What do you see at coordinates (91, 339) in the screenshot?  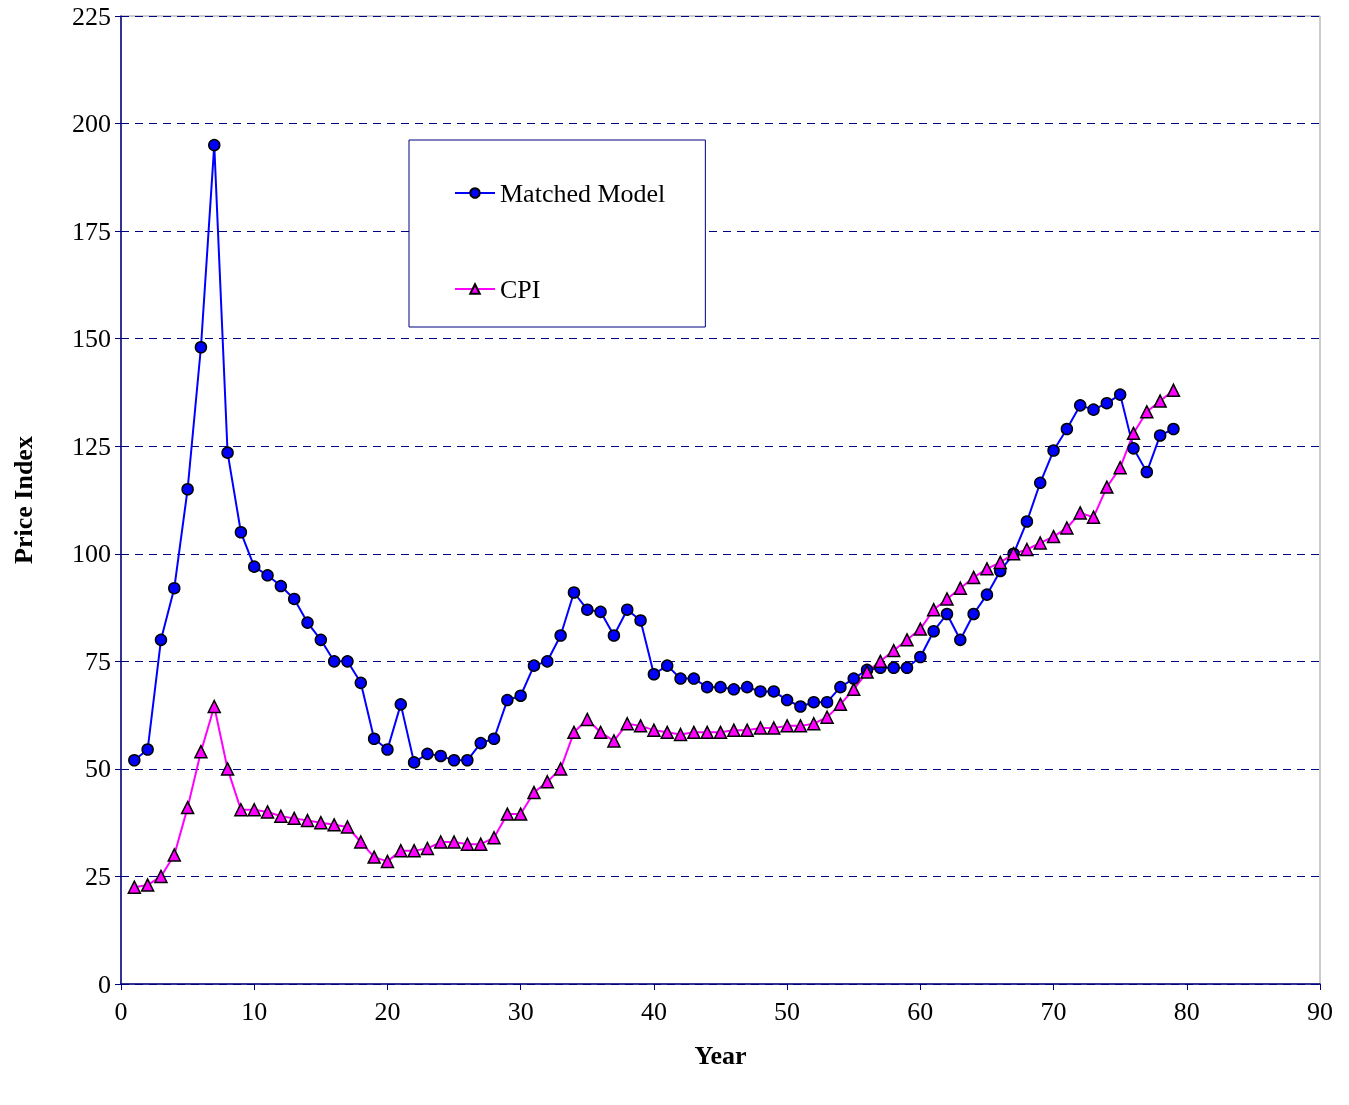 I see `y-tick-label: 150` at bounding box center [91, 339].